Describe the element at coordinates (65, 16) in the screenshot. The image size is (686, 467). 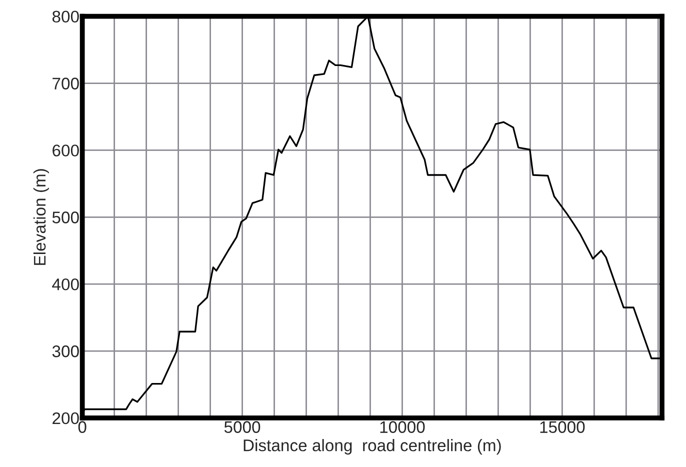
I see `y-tick-label: 800` at that location.